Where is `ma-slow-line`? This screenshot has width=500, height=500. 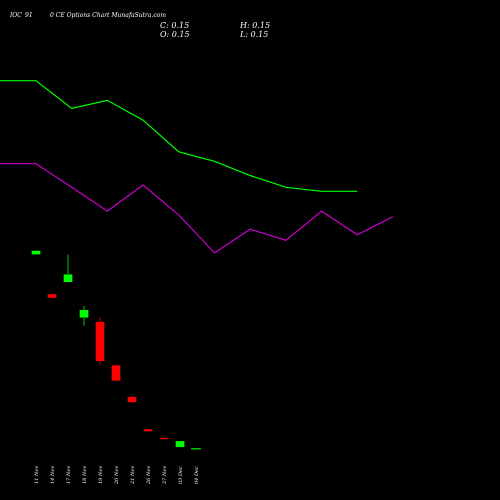 ma-slow-line is located at coordinates (197, 208).